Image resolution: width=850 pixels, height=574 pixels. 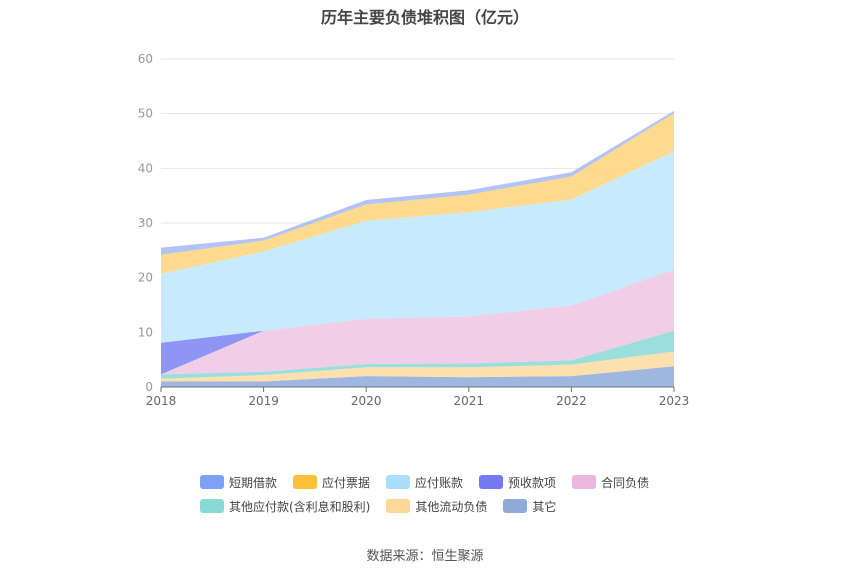 What do you see at coordinates (145, 332) in the screenshot?
I see `y-tick-label: 10` at bounding box center [145, 332].